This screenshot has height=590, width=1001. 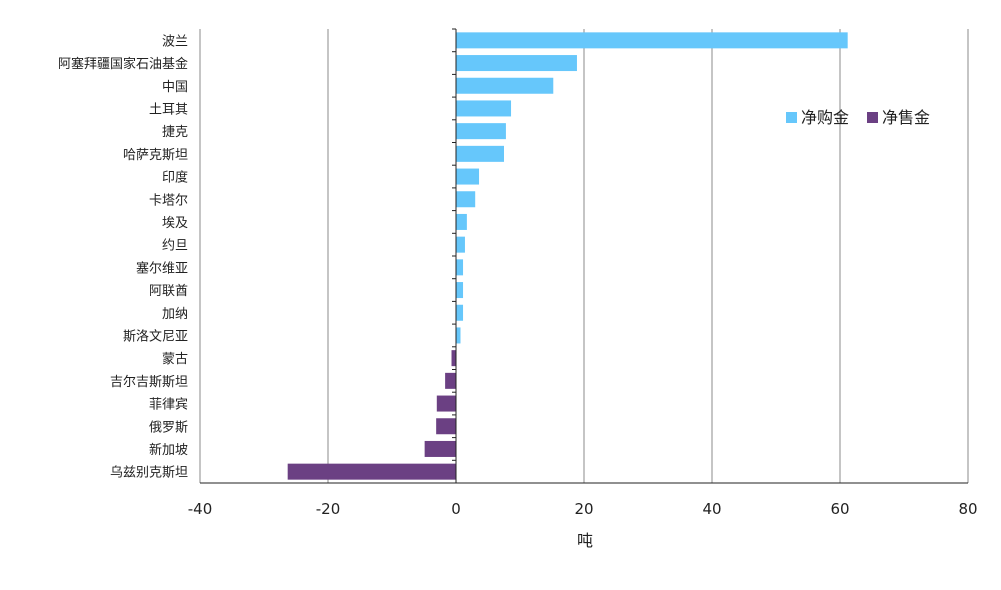 What do you see at coordinates (175, 223) in the screenshot?
I see `category-label: 埃及` at bounding box center [175, 223].